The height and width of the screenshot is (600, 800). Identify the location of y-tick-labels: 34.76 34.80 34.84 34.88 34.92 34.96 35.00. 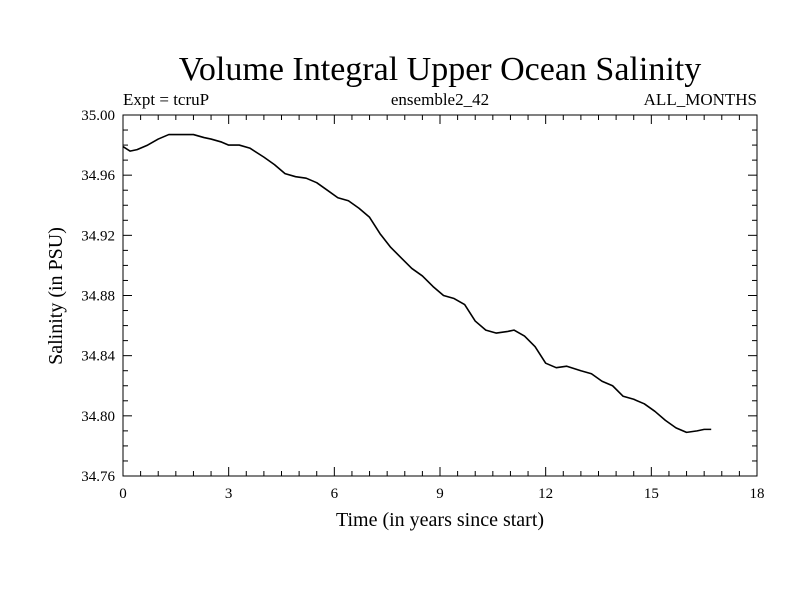
(98, 296).